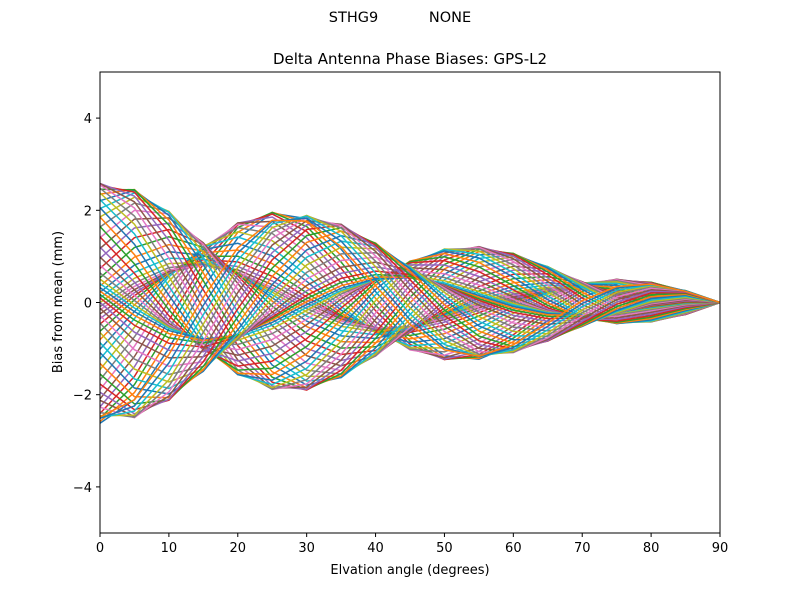  What do you see at coordinates (306, 548) in the screenshot?
I see `x-tick-label: 30` at bounding box center [306, 548].